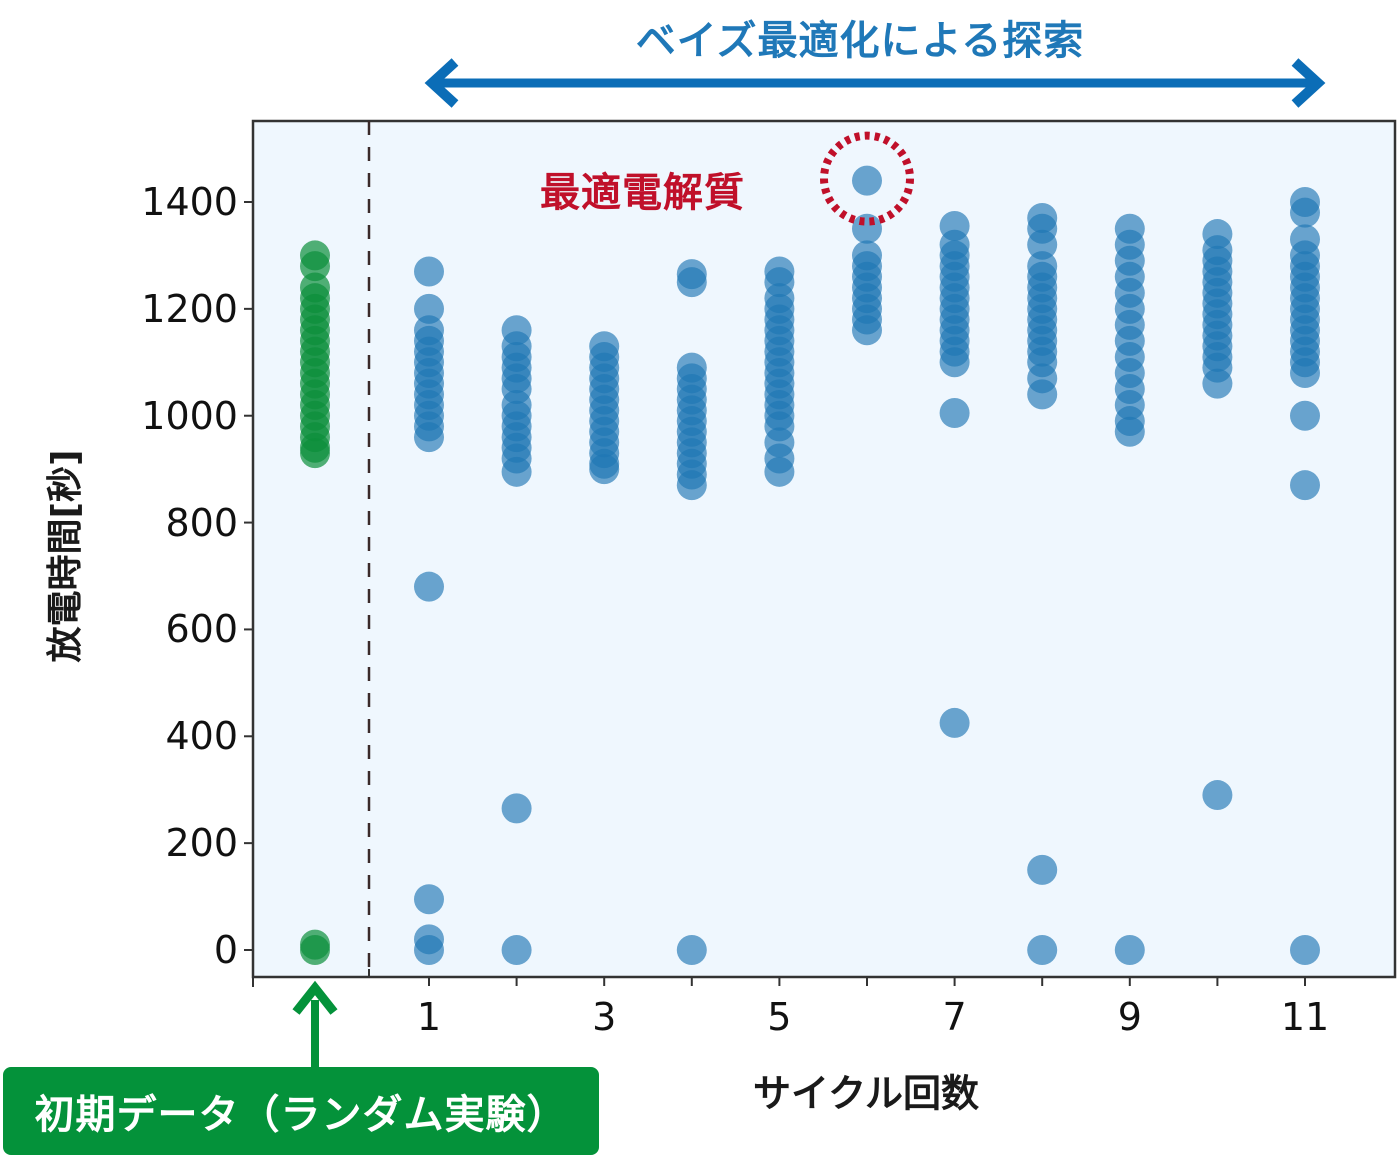 This screenshot has width=1400, height=1155. I want to click on y-axis-label: 放電時間[秒], so click(65, 556).